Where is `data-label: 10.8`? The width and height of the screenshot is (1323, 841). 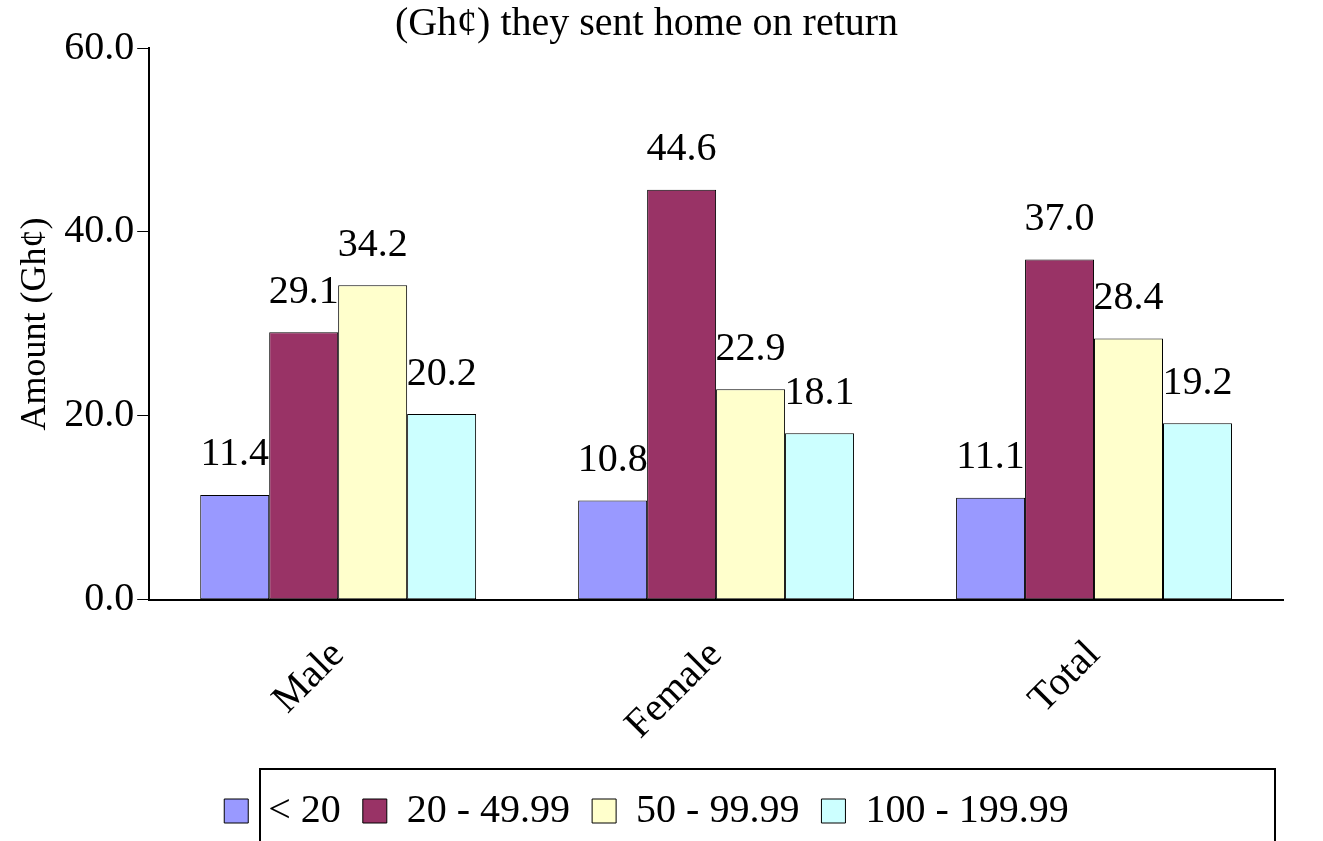
data-label: 10.8 is located at coordinates (612, 457).